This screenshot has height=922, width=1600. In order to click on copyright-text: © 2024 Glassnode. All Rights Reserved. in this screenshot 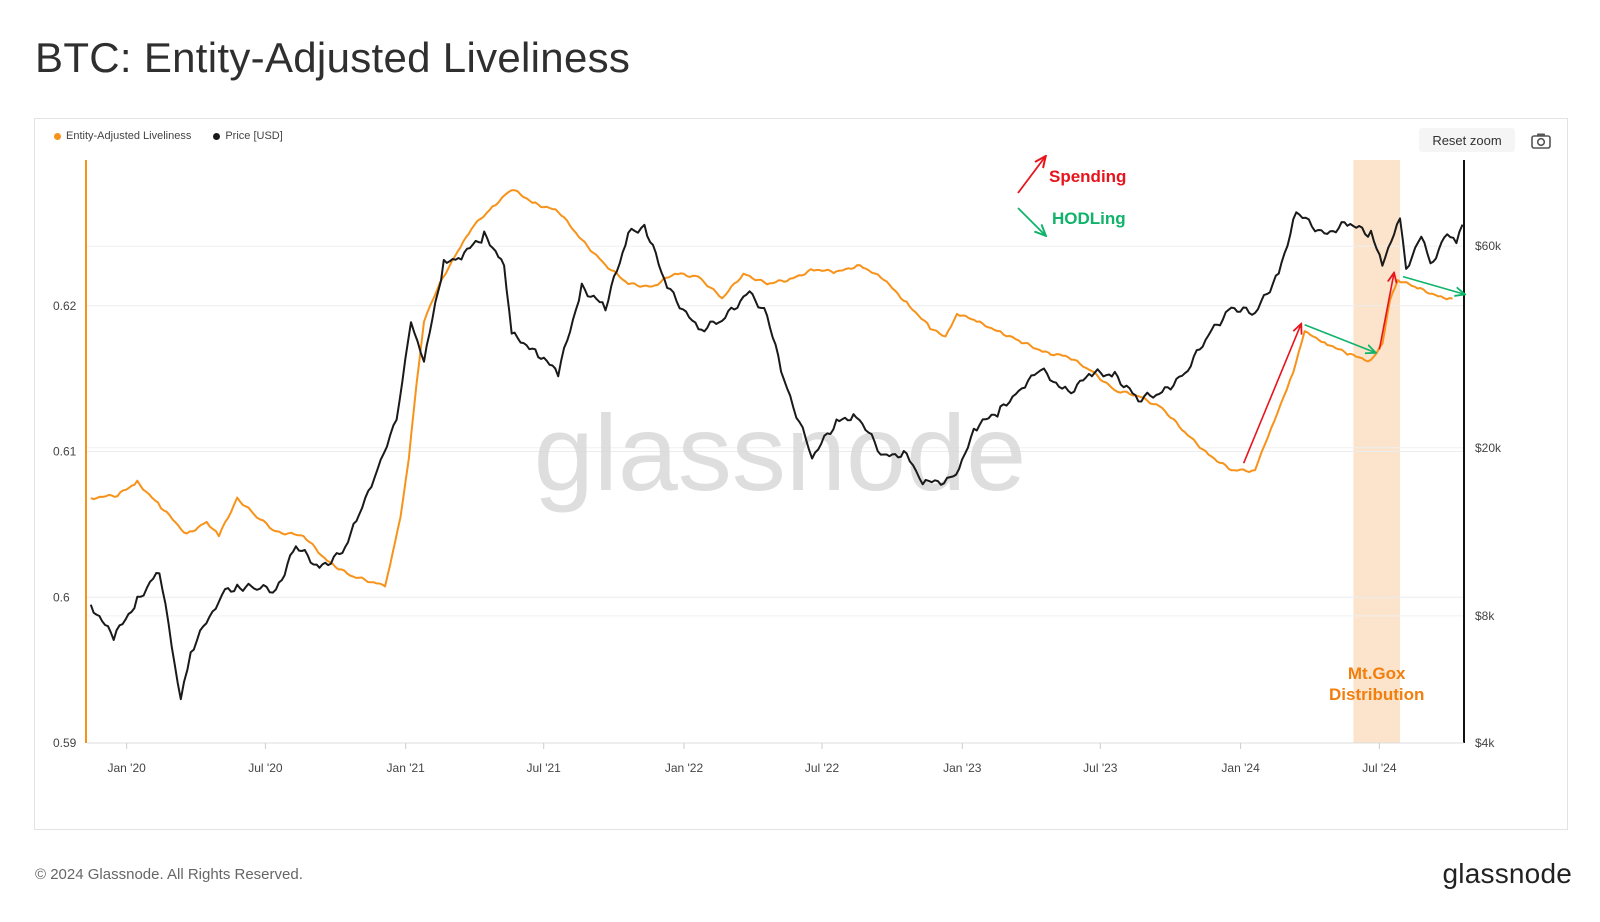, I will do `click(169, 874)`.